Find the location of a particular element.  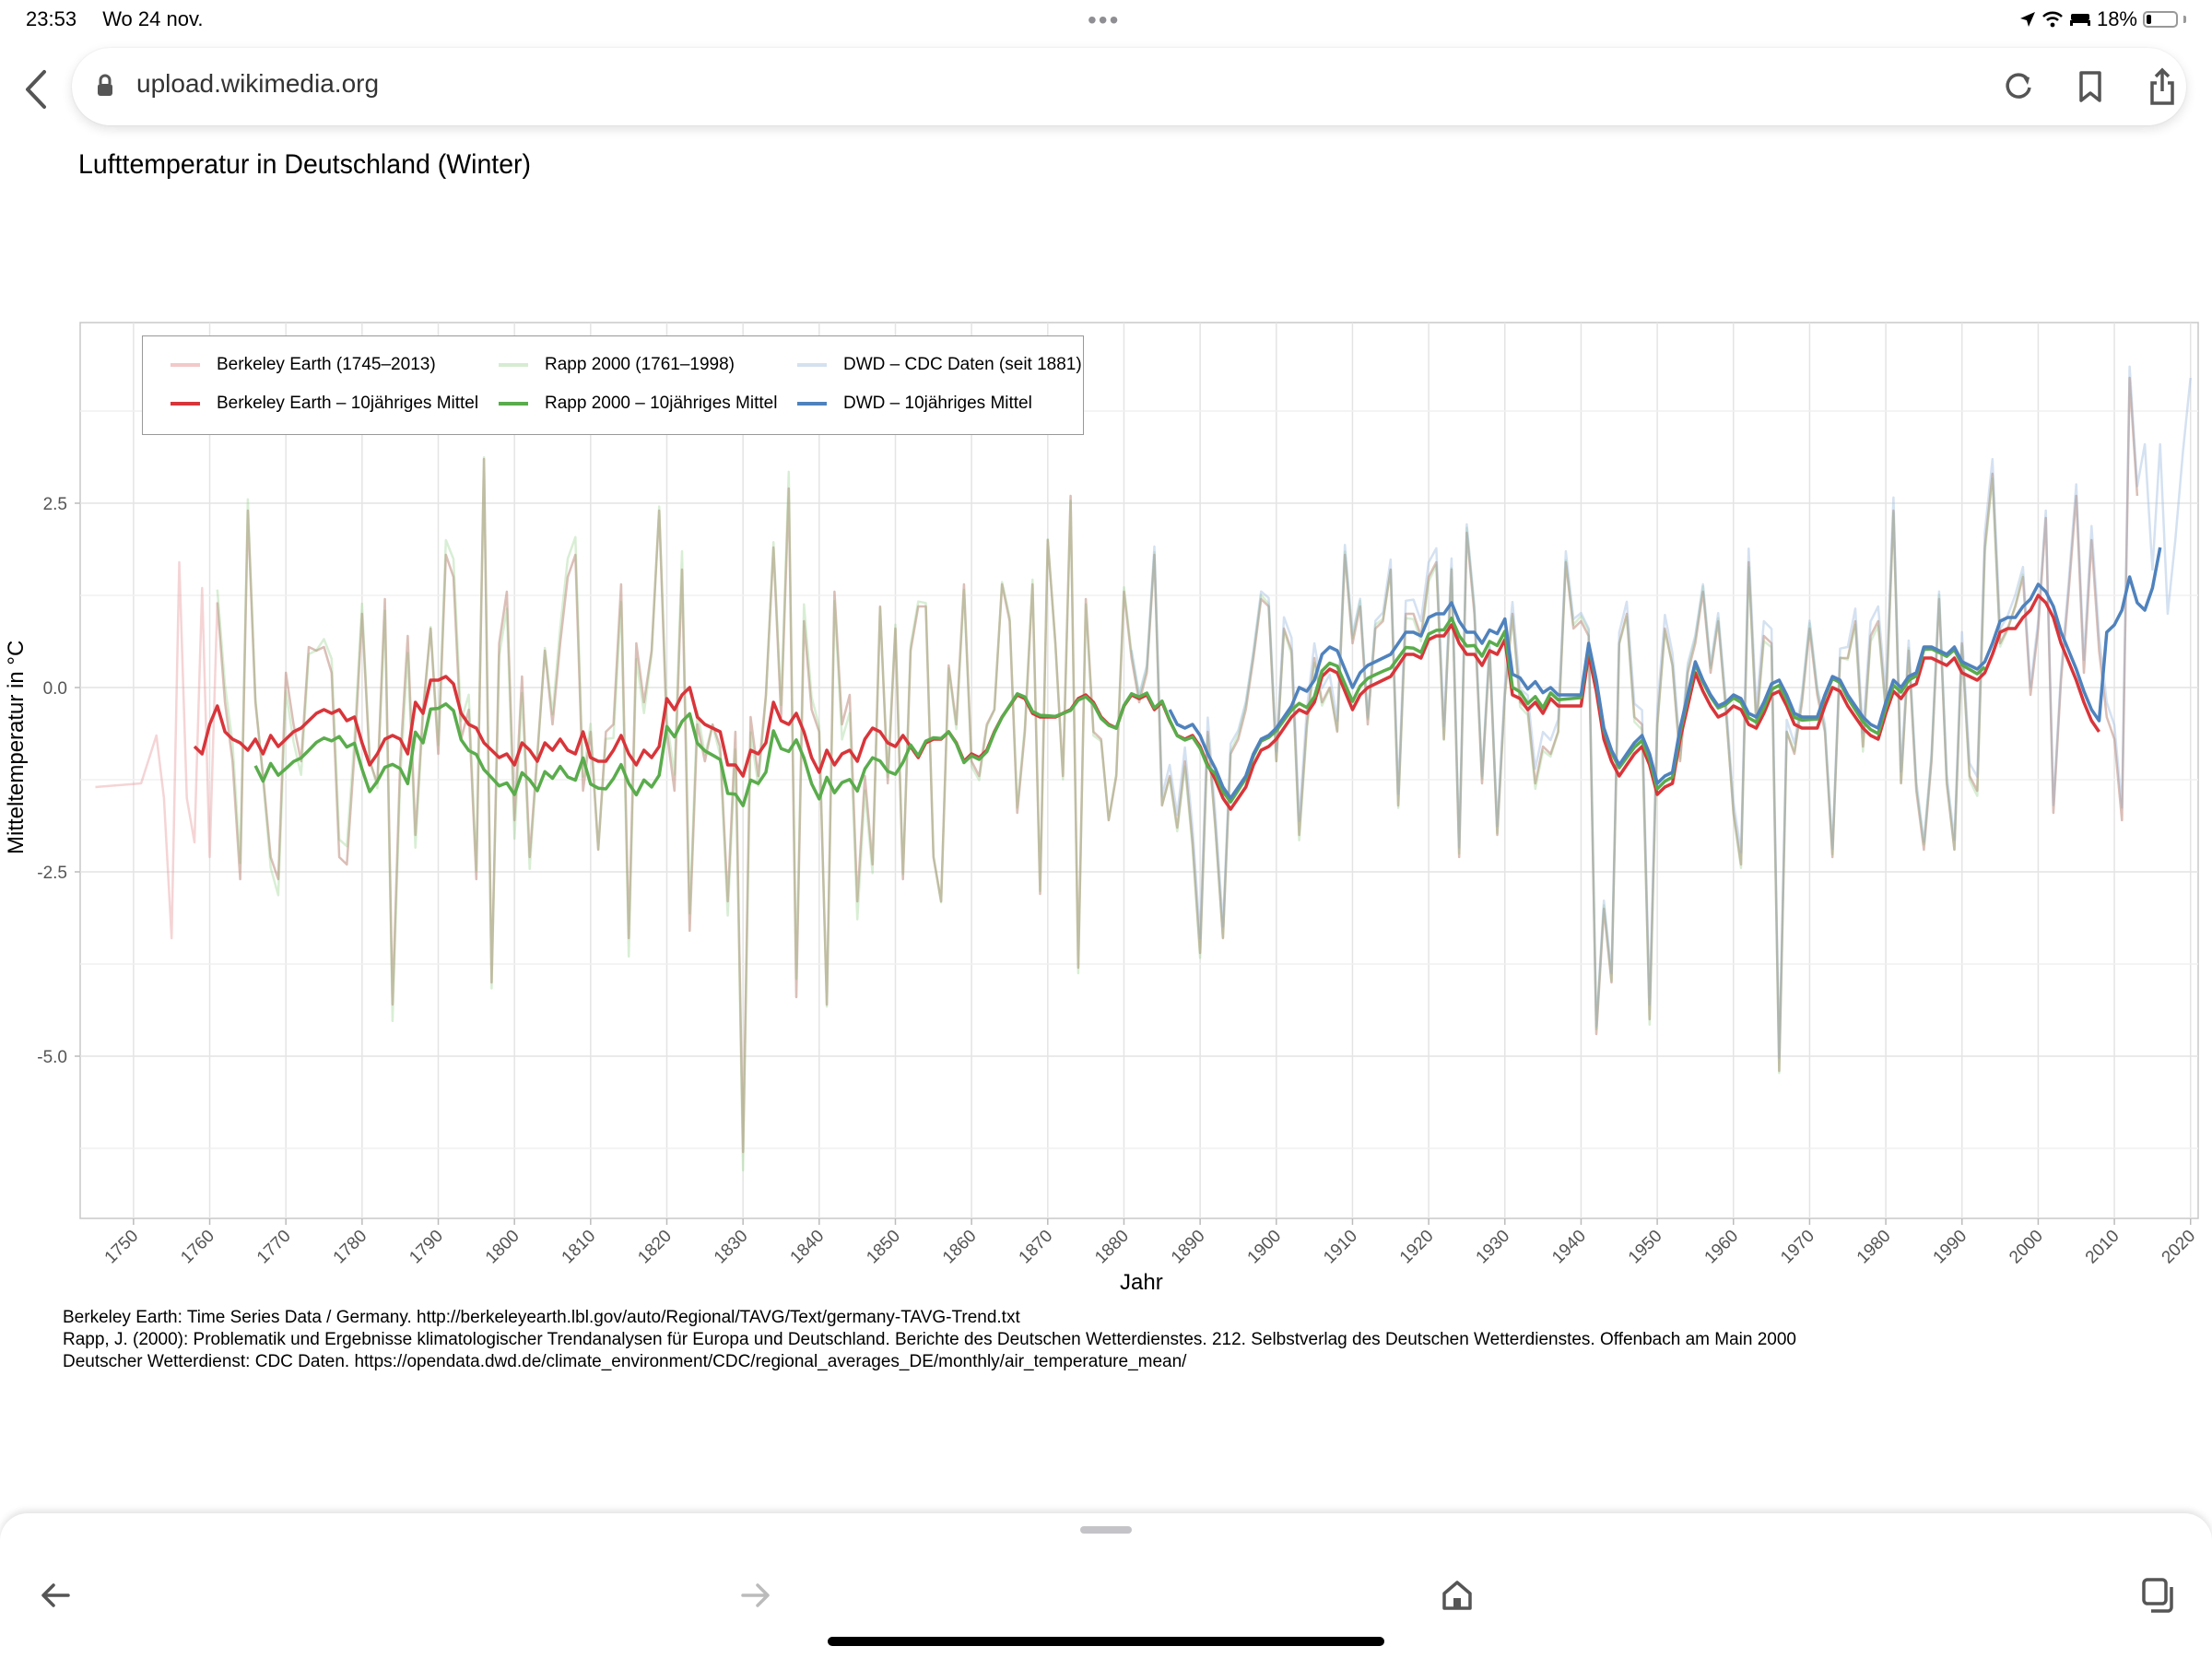

x-tick-label: 2020 is located at coordinates (2179, 1247).